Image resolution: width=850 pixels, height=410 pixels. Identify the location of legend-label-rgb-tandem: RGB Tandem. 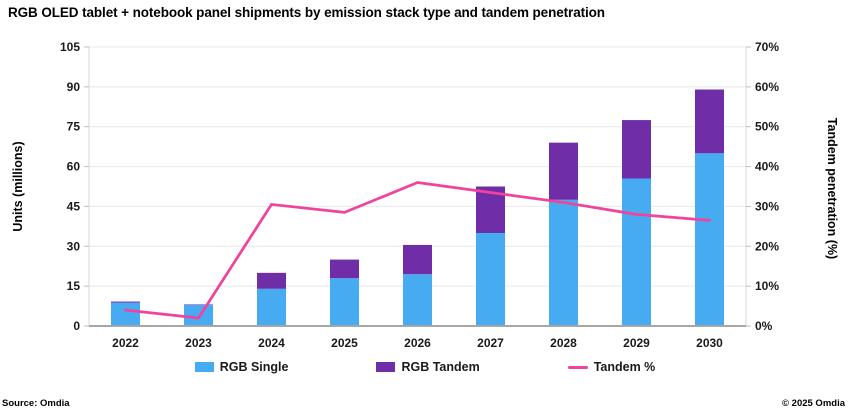
(440, 367).